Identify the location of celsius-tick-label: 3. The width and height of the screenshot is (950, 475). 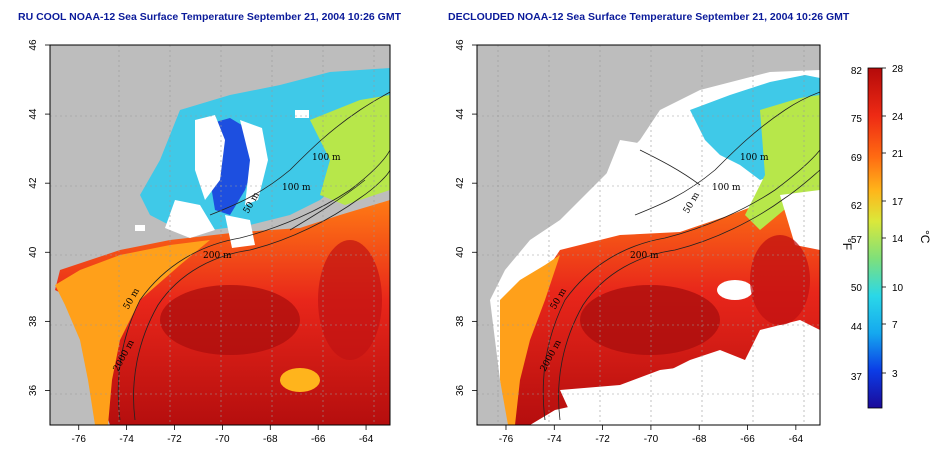
(895, 374).